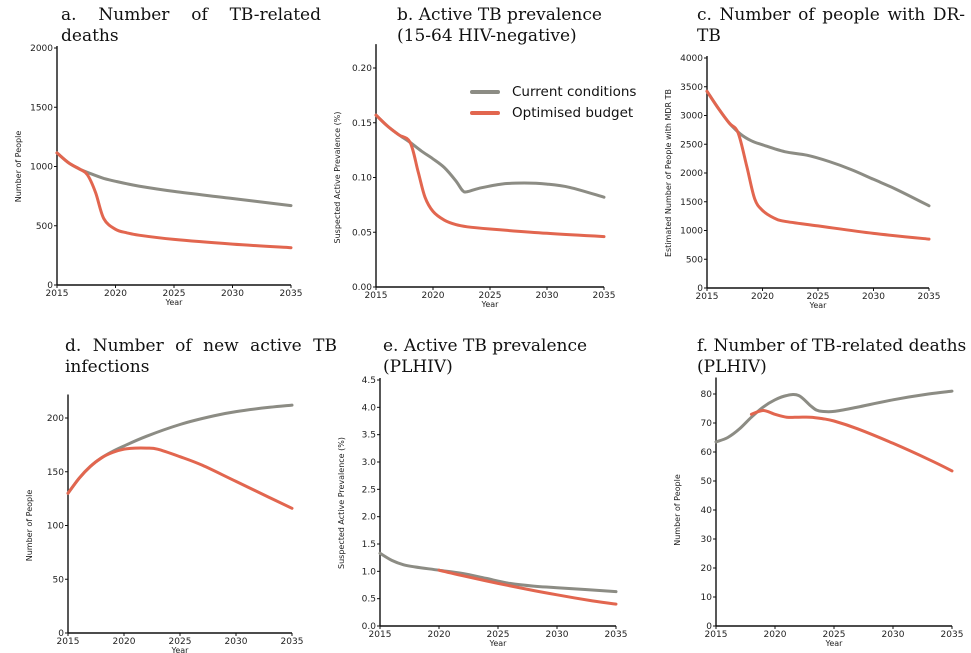  I want to click on chart-d-y-tick-label: 50, so click(59, 580).